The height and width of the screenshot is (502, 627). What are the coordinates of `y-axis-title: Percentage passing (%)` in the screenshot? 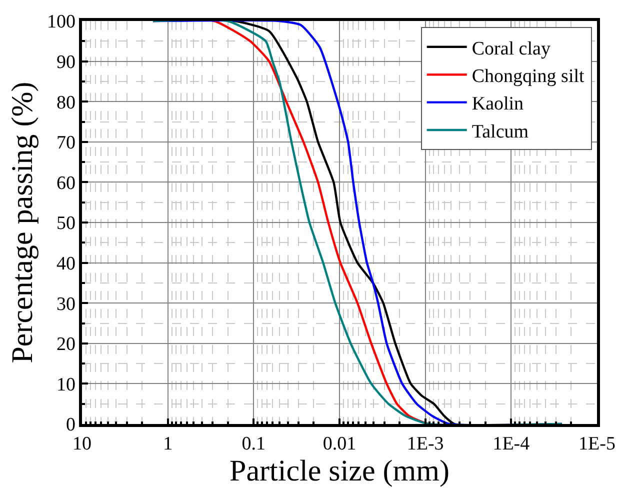 It's located at (22, 223).